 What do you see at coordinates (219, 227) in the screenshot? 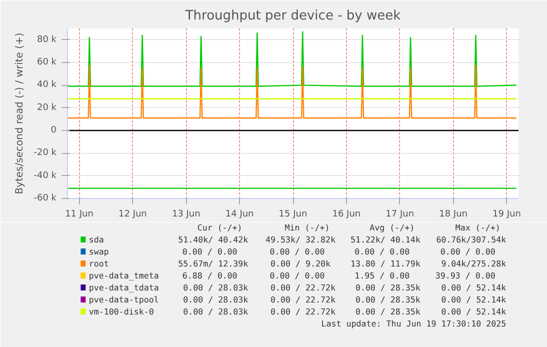
I see `text: Cur (-/+)` at bounding box center [219, 227].